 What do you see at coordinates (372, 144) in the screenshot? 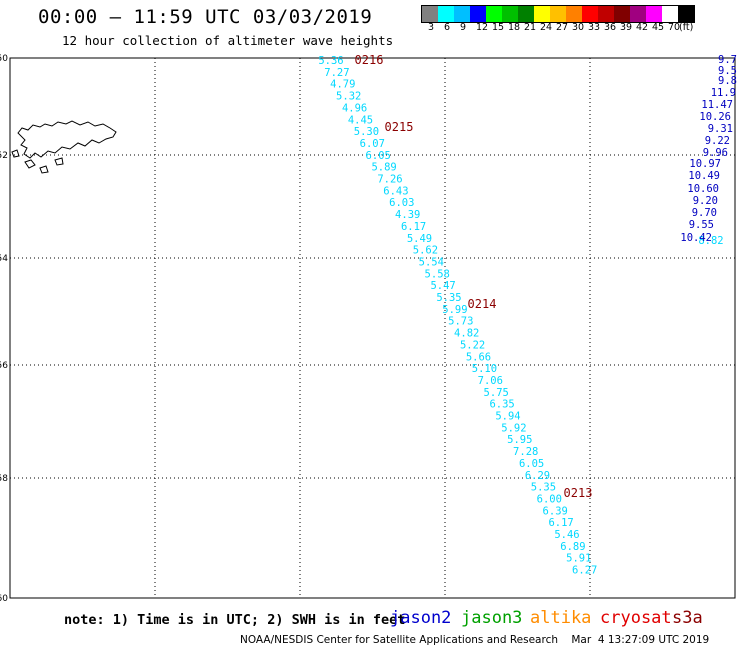
I see `wave-height-label: 6.07` at bounding box center [372, 144].